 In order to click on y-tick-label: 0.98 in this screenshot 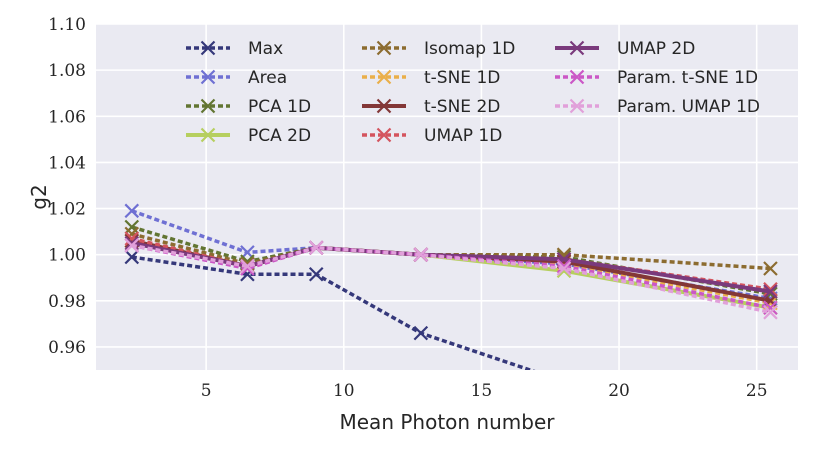, I will do `click(67, 302)`.